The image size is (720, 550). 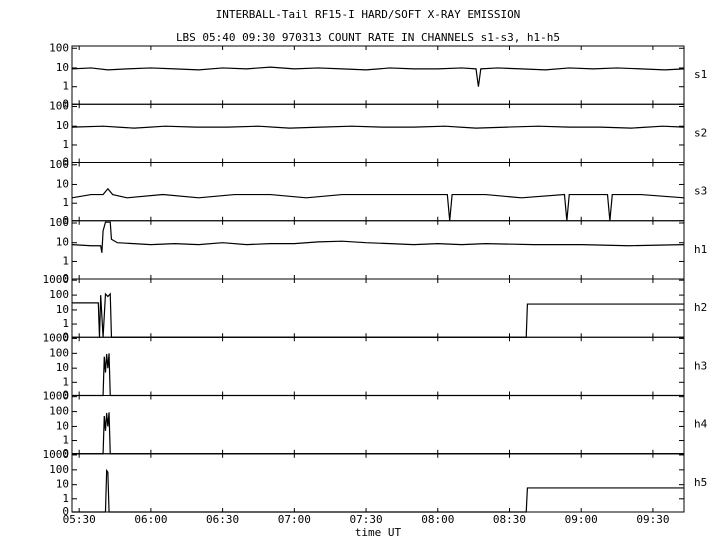 I want to click on panel-label: h4, so click(x=701, y=424).